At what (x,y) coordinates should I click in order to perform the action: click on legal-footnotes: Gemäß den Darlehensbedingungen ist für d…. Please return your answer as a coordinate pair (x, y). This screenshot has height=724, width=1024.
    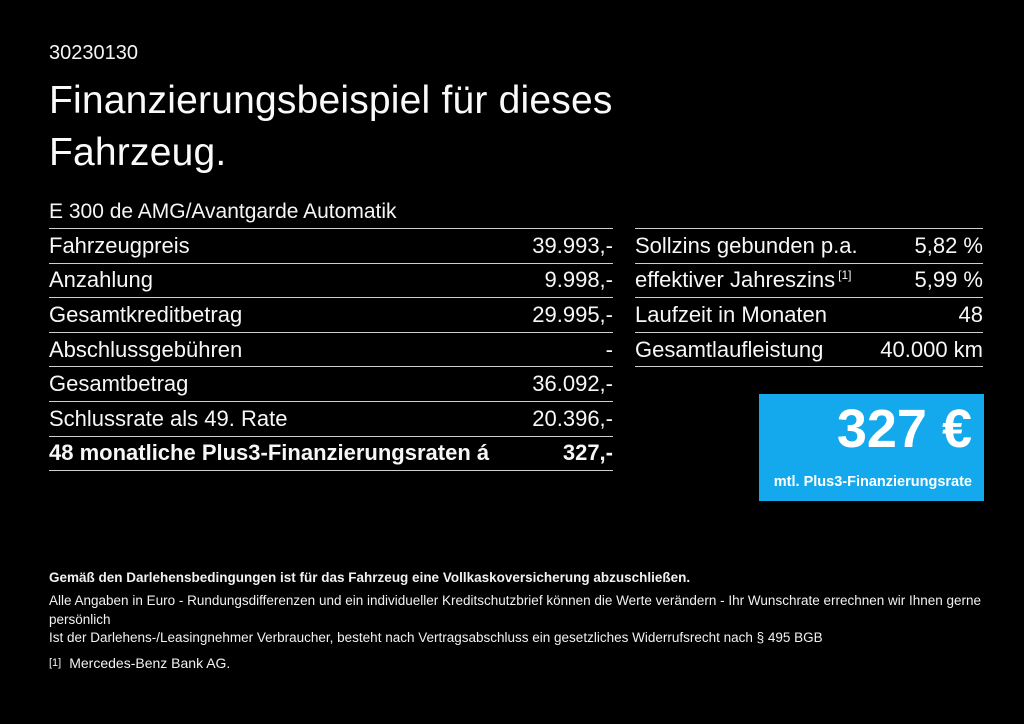
    Looking at the image, I should click on (516, 621).